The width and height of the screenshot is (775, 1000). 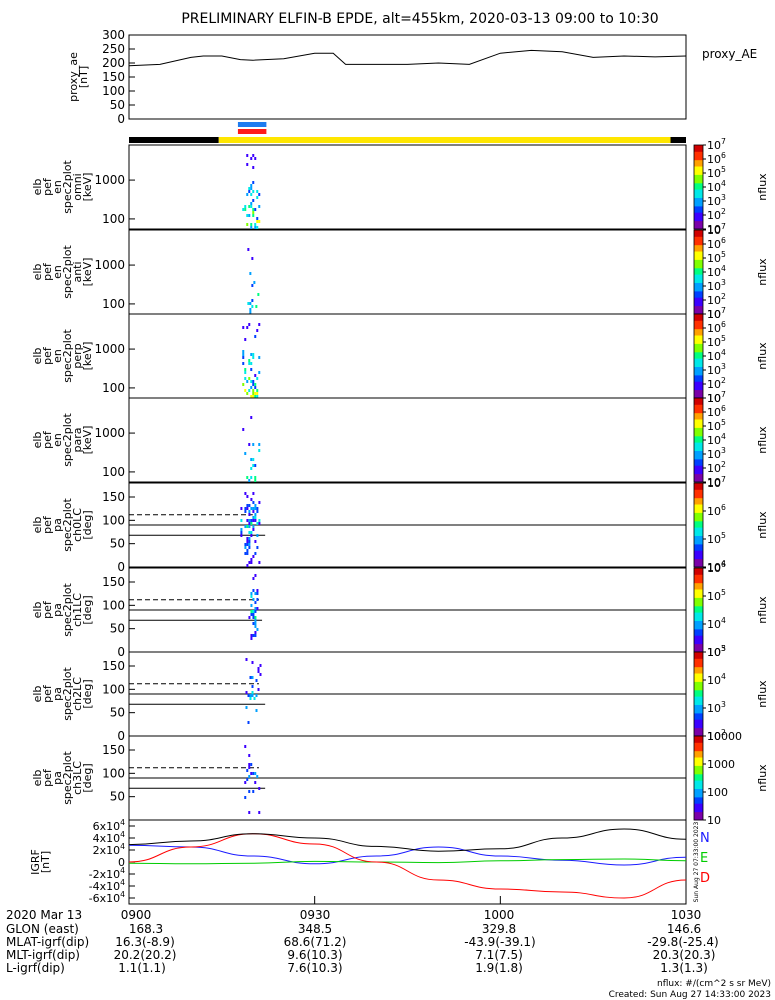 What do you see at coordinates (87, 777) in the screenshot?
I see `ylabel-line: [deg]` at bounding box center [87, 777].